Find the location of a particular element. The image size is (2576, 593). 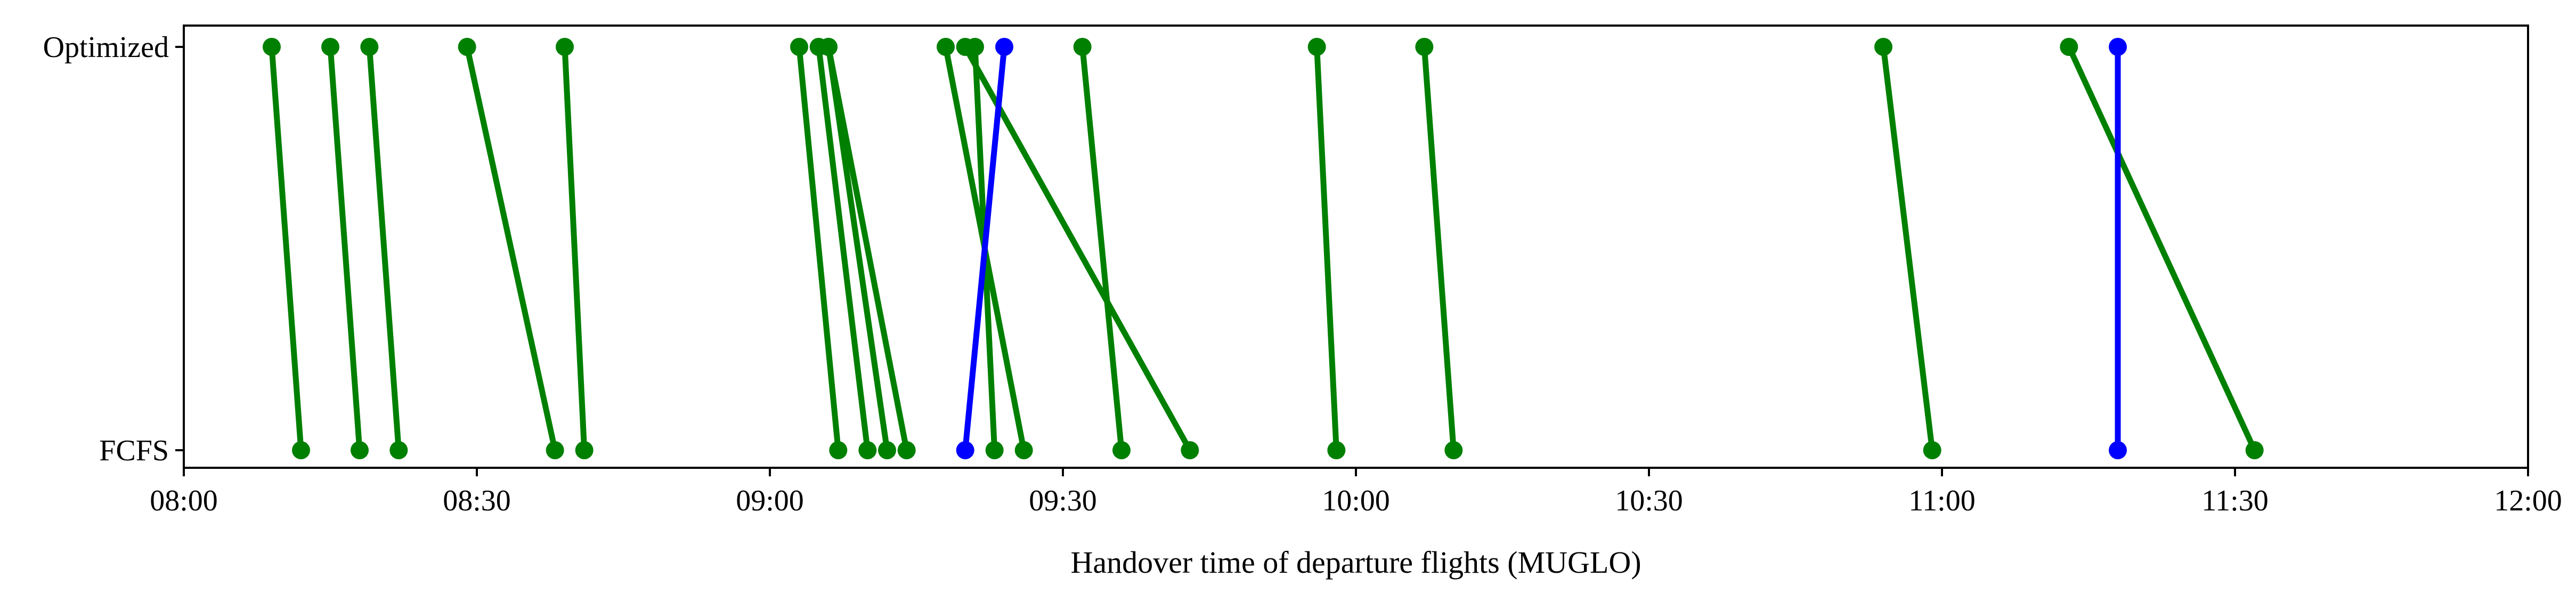

y-axis-ticks: FCFS Optimized is located at coordinates (114, 249).